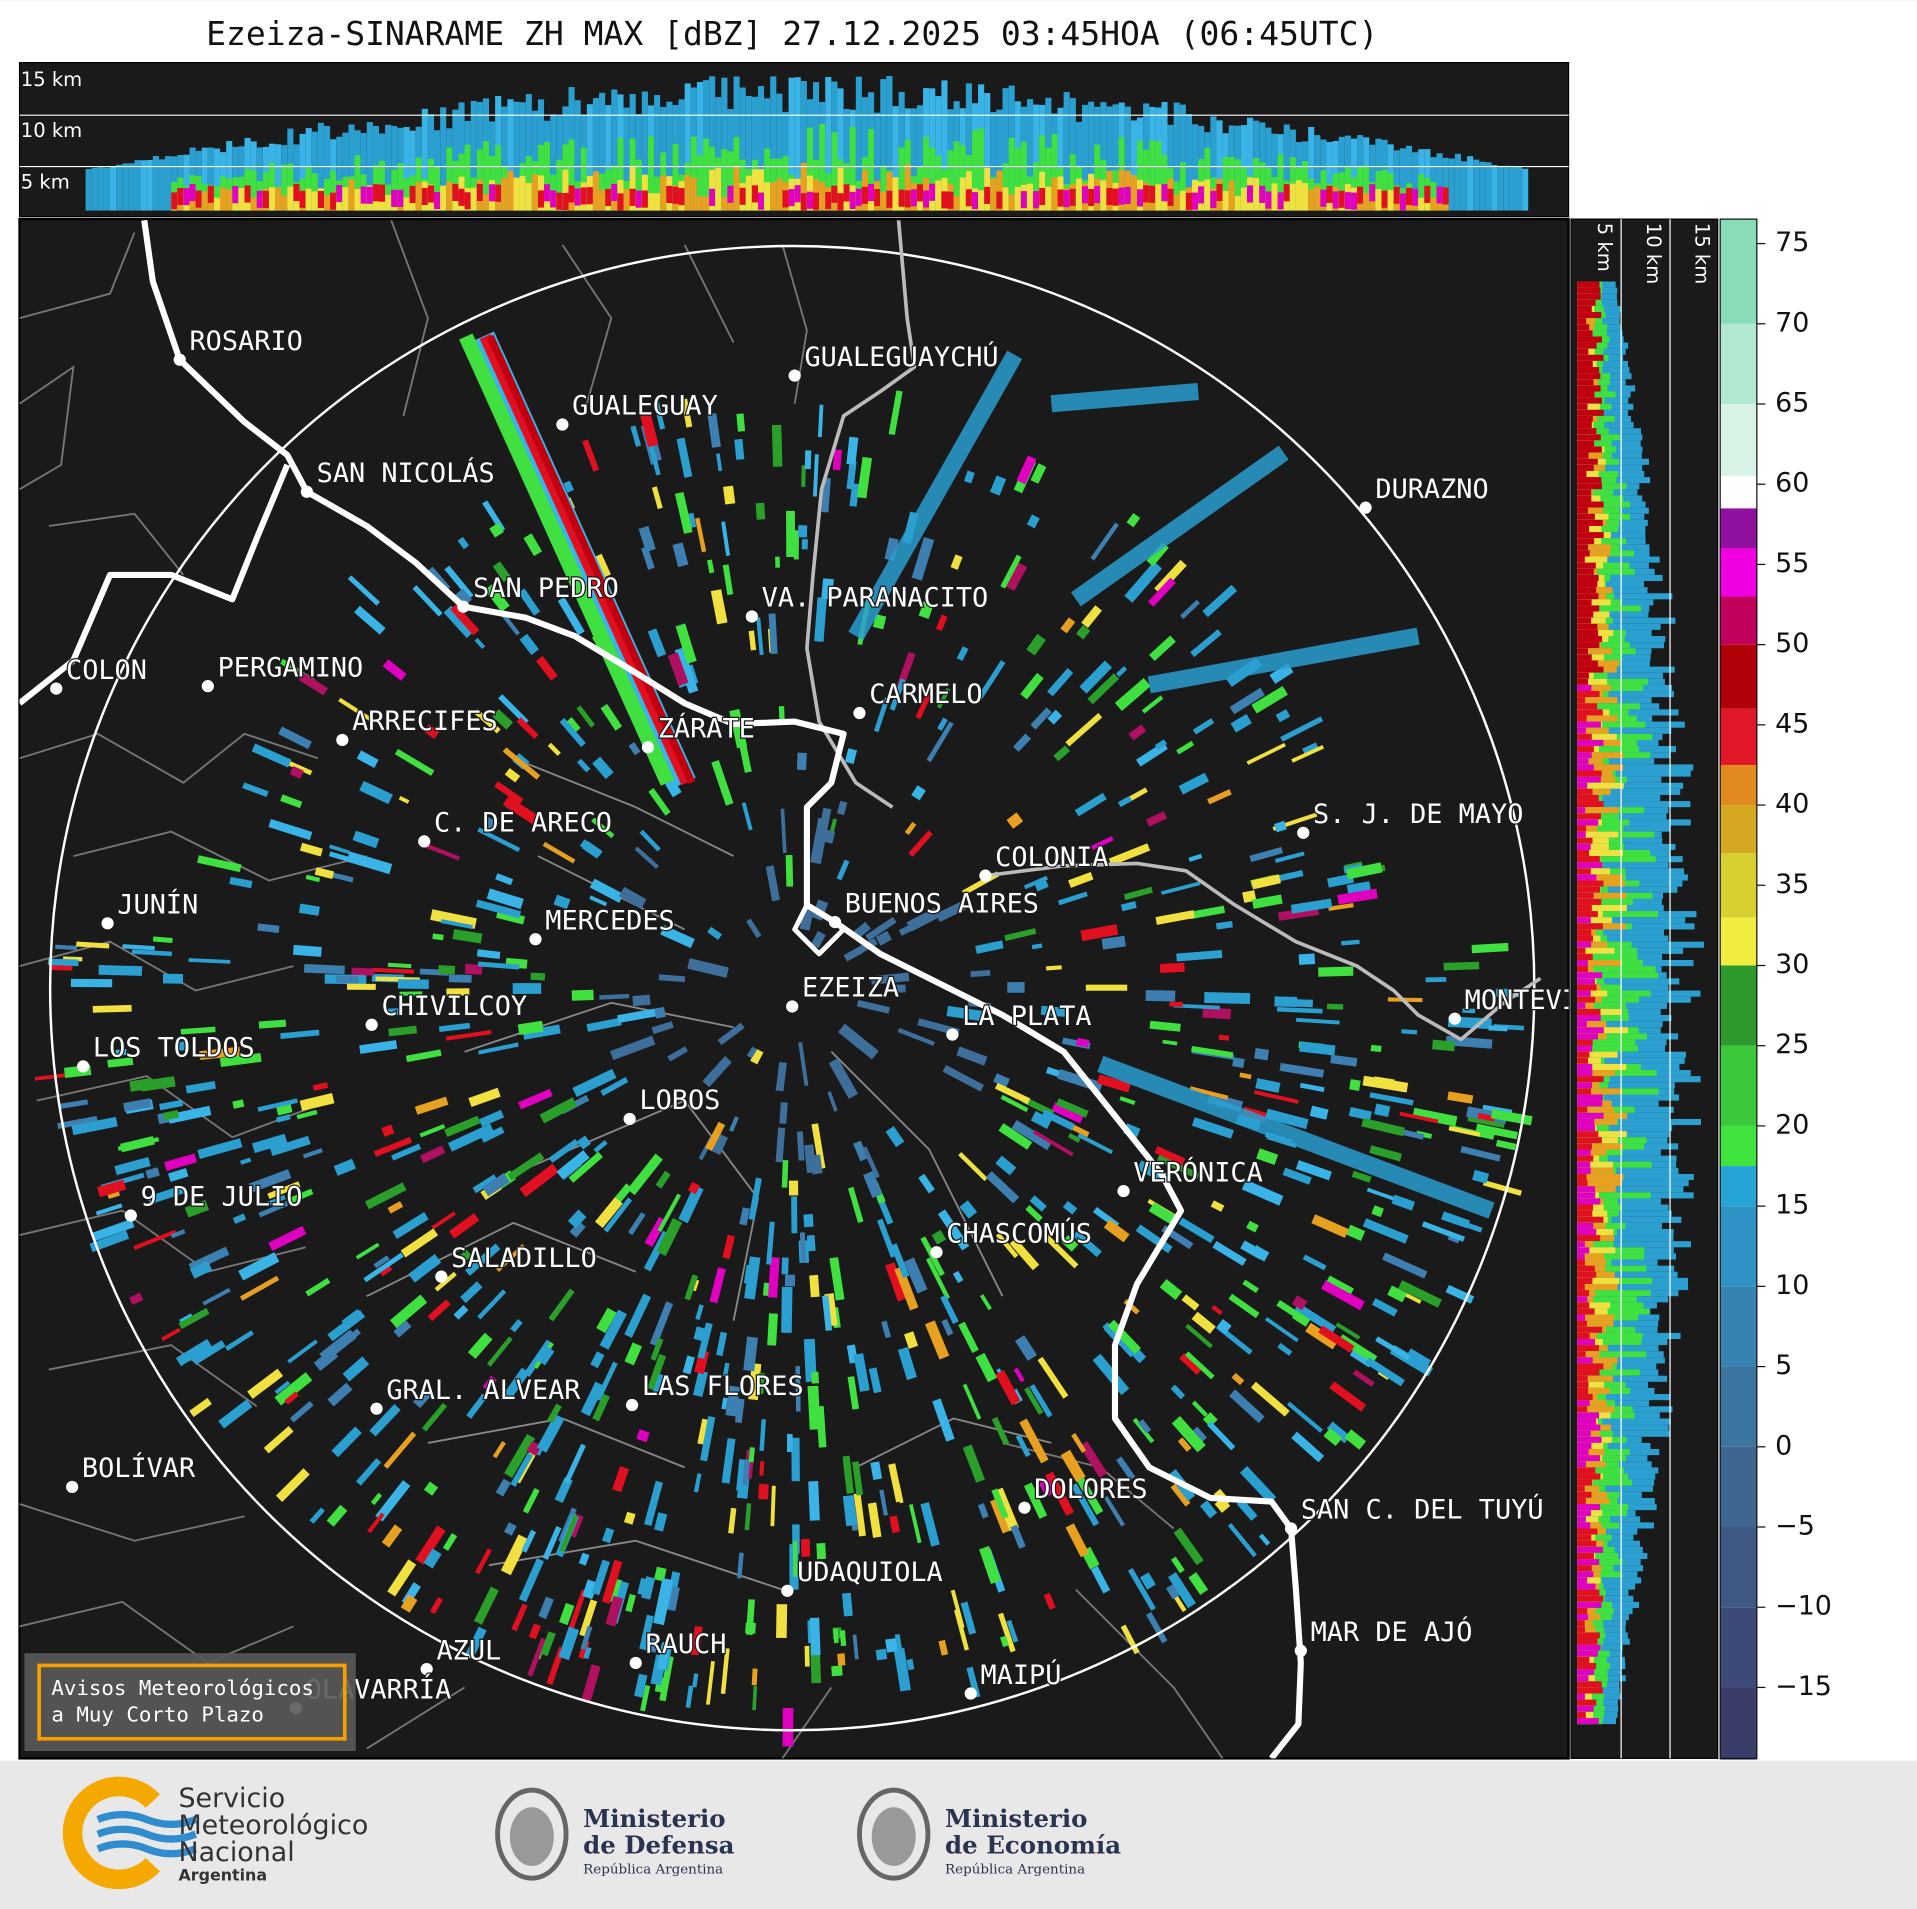 Image resolution: width=1917 pixels, height=1909 pixels. Describe the element at coordinates (51, 79) in the screenshot. I see `altitude-label: 15 km` at that location.